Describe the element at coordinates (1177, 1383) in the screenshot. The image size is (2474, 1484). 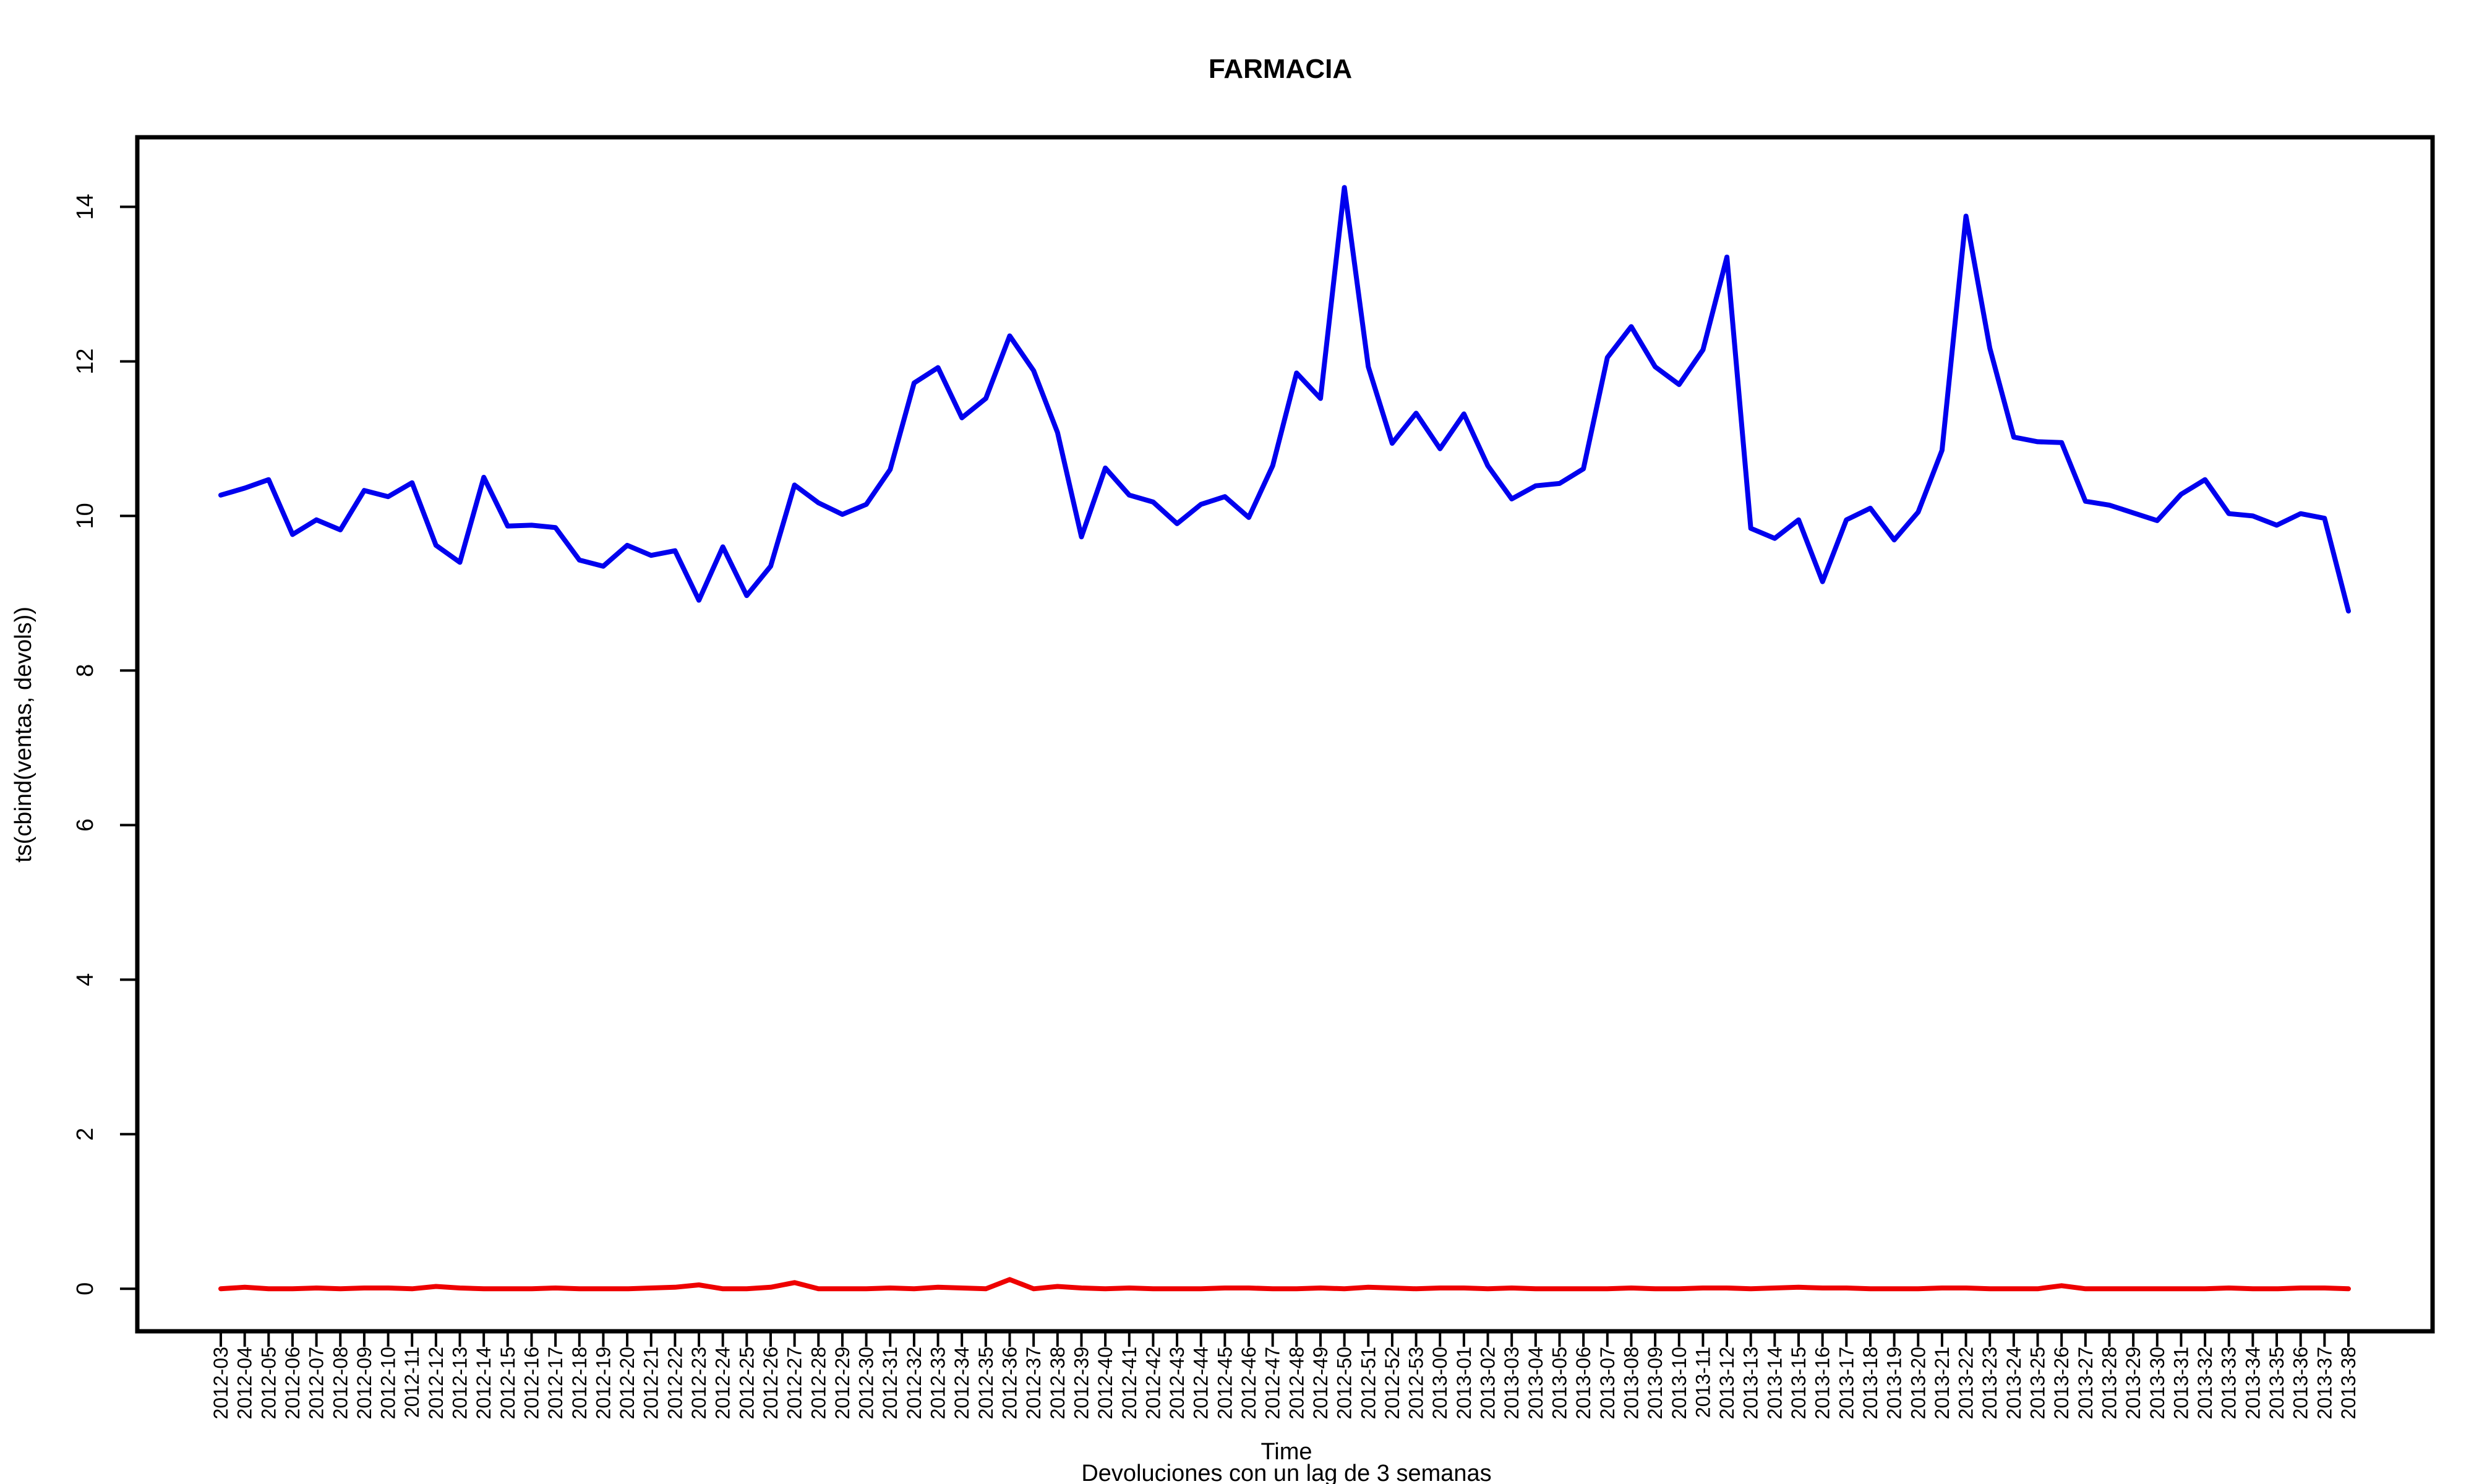
I see `x-tick-label: 2012-43` at that location.